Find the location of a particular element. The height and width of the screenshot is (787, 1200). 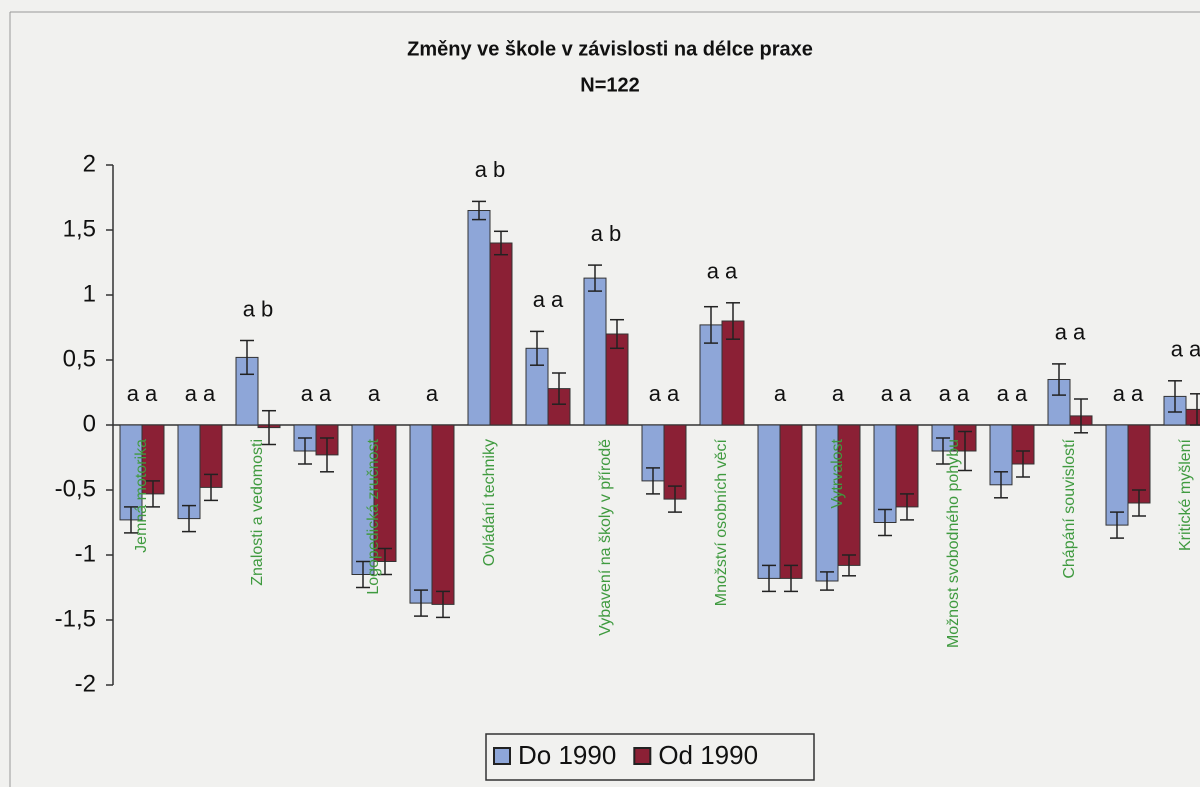

x-tick-label: Možnost svobodného pohybu is located at coordinates (953, 543).